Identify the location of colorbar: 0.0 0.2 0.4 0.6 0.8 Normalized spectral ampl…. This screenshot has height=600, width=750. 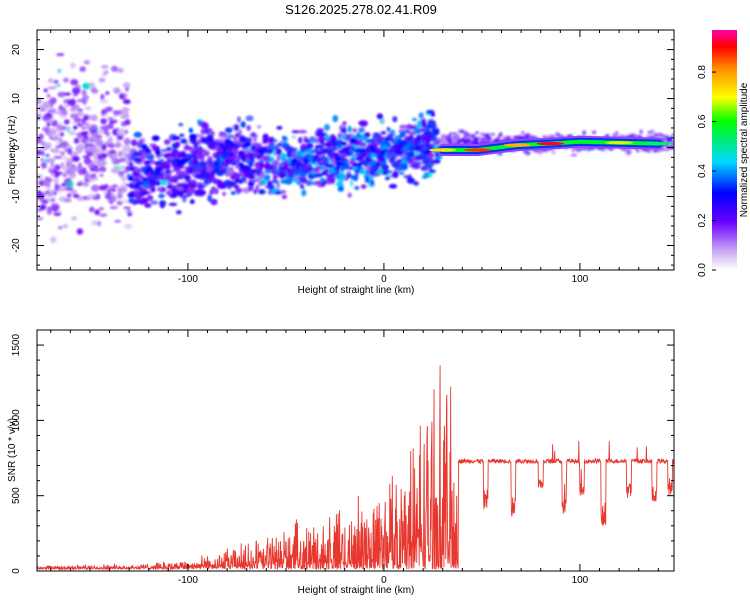
(723, 153).